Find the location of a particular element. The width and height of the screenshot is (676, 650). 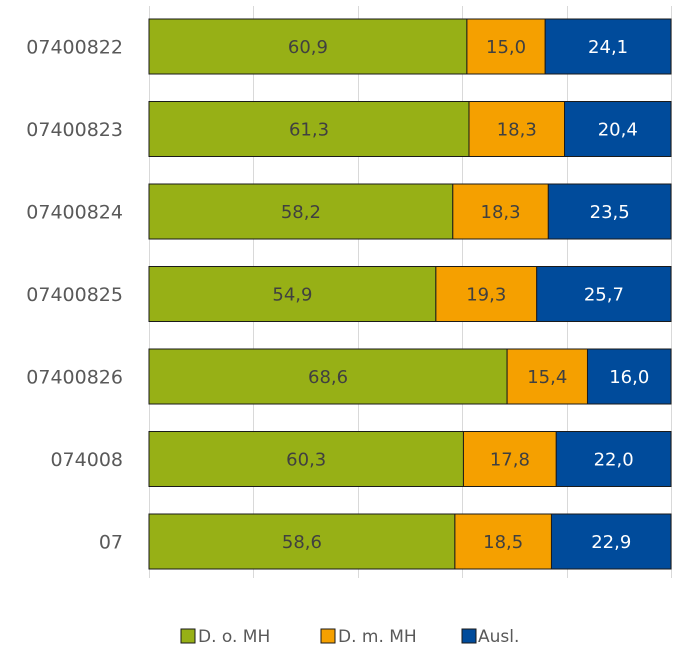

data-label: 60,9 is located at coordinates (308, 47).